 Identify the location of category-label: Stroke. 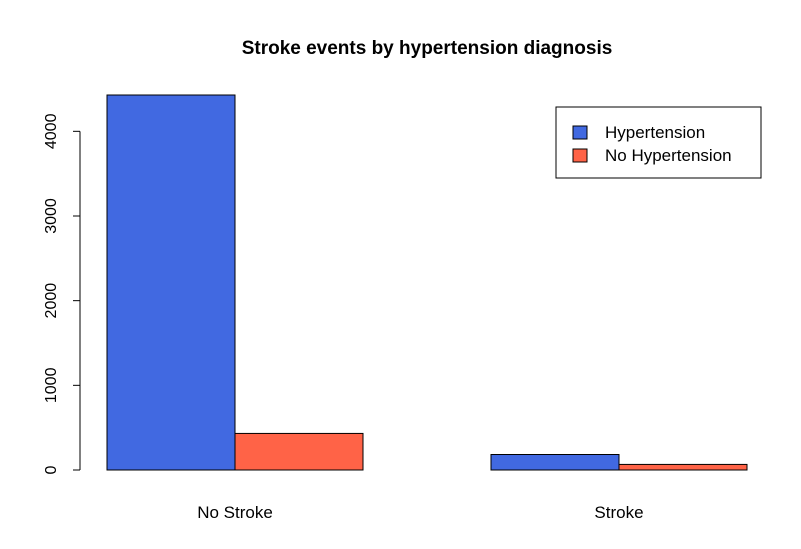
(618, 512).